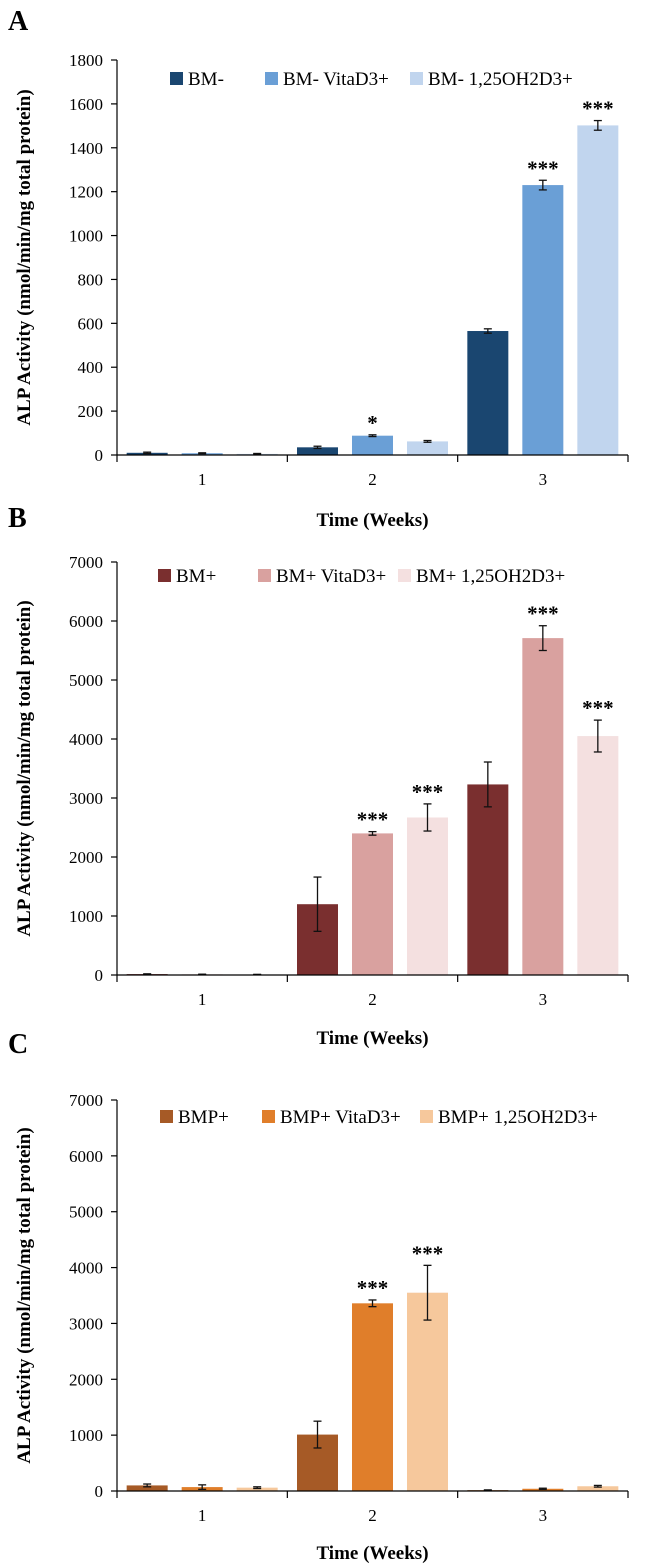 This screenshot has height=1566, width=646. Describe the element at coordinates (371, 79) in the screenshot. I see `legend: BM- BM- VitaD3+ BM- 1,25OH2D3+` at that location.